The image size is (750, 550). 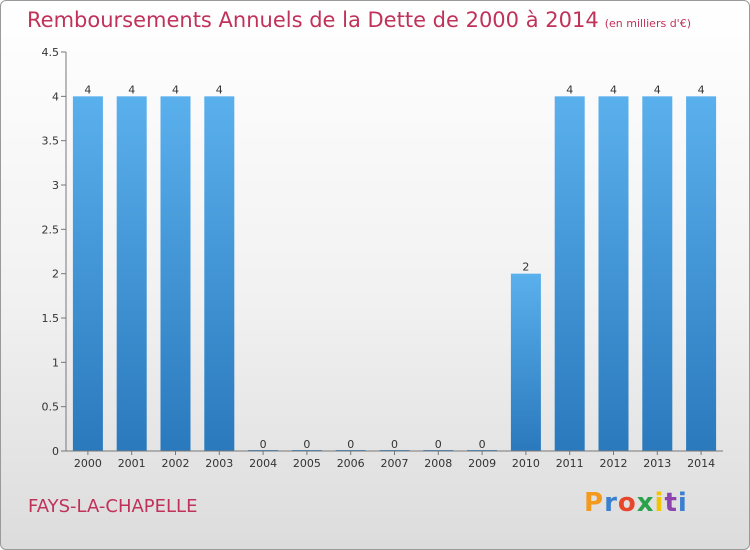 What do you see at coordinates (351, 463) in the screenshot?
I see `x-tick-label: 2006` at bounding box center [351, 463].